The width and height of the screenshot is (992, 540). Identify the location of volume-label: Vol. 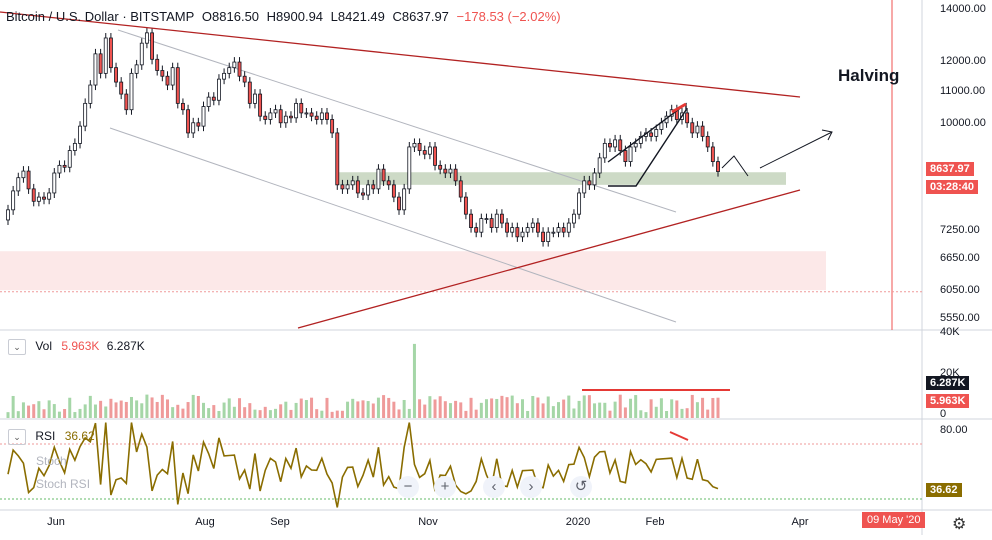
(44, 346).